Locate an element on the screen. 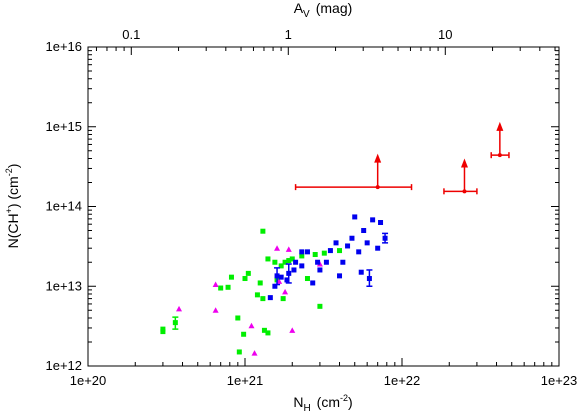 This screenshot has width=581, height=415. x-tick-label: 1e+22 is located at coordinates (402, 380).